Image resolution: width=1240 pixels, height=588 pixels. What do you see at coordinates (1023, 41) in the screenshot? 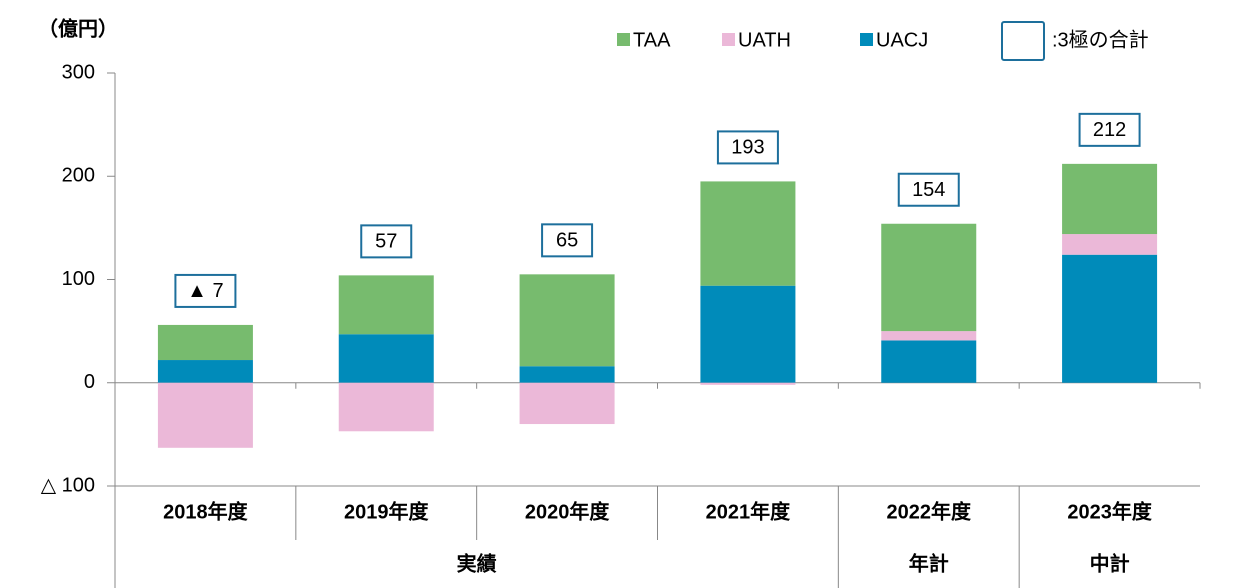
I see `legend-total-box` at bounding box center [1023, 41].